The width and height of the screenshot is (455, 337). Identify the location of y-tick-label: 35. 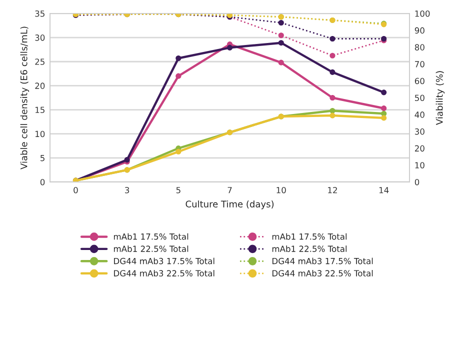
(39, 13).